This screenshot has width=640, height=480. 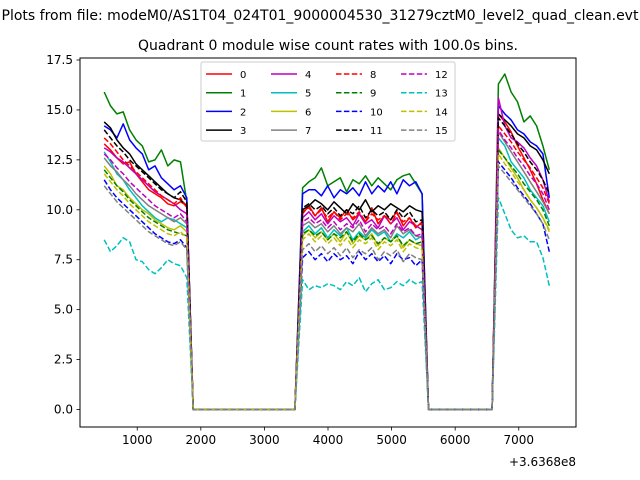 I want to click on legend-label-3: 3, so click(x=243, y=131).